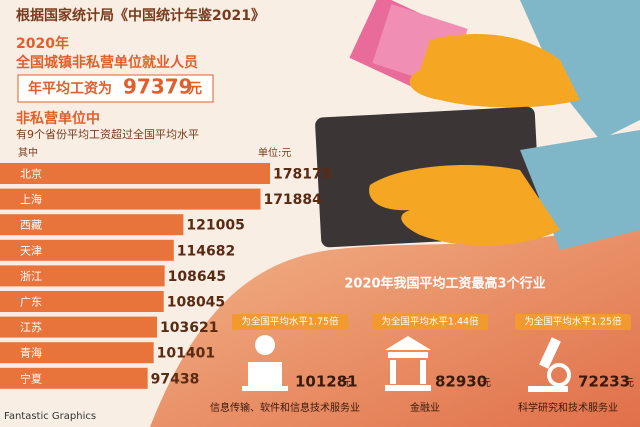  What do you see at coordinates (444, 284) in the screenshot?
I see `industries-title: 2020年我国平均工资最高3个行业` at bounding box center [444, 284].